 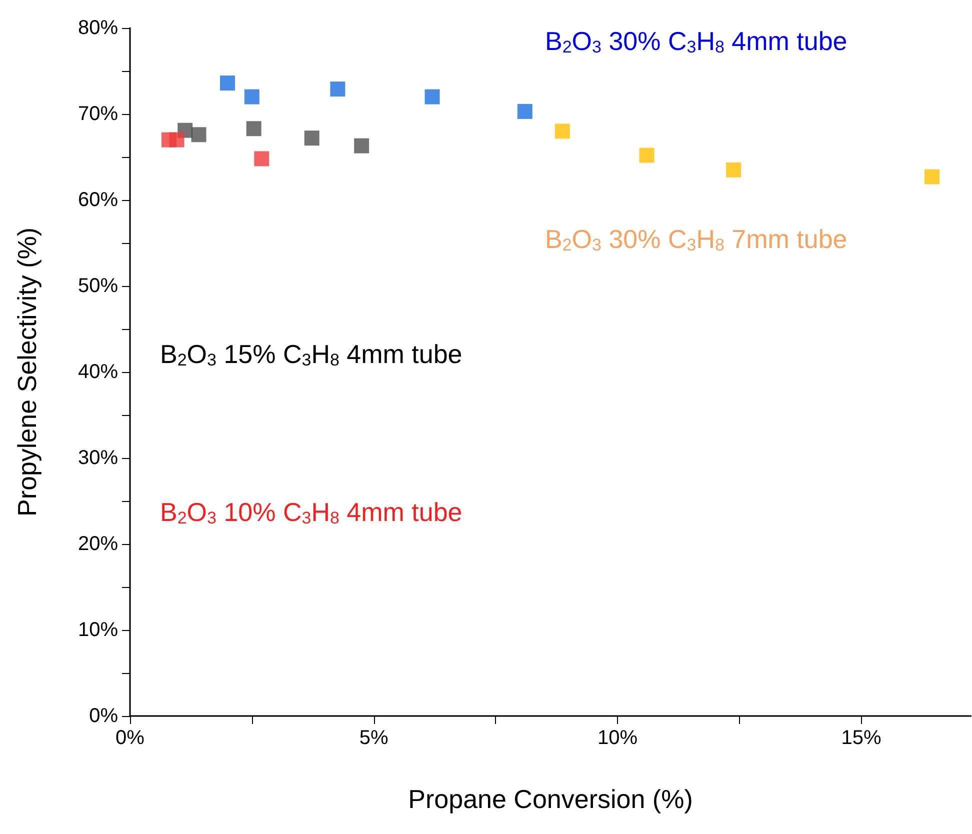 I want to click on text: B2O3 15% C3H8 4mm tube, so click(x=311, y=354).